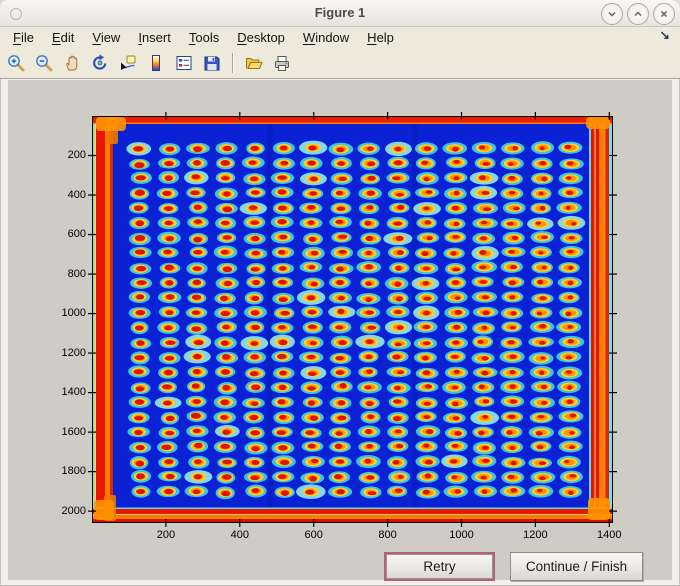 The width and height of the screenshot is (680, 586). I want to click on y-tick-label: 2000, so click(73, 510).